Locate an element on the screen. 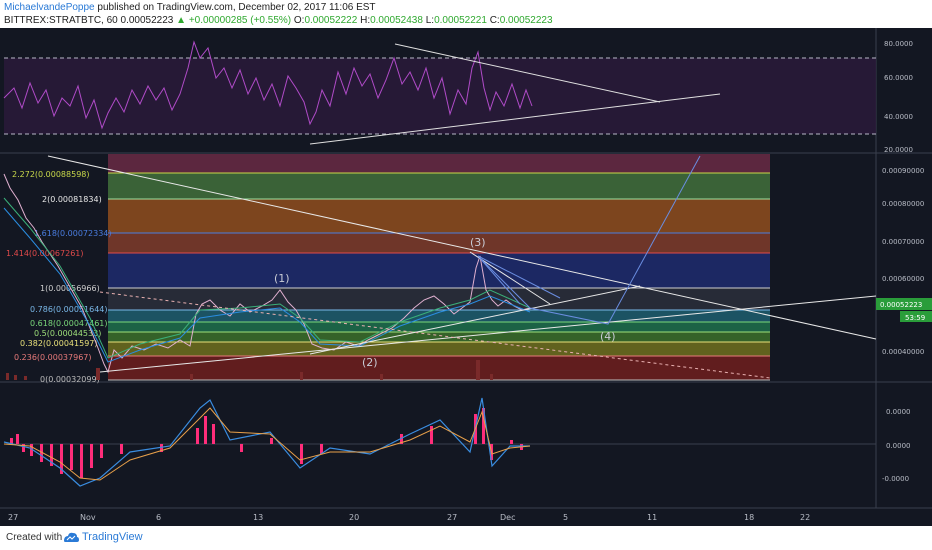 This screenshot has height=550, width=932. last-price: 0.00052223 is located at coordinates (147, 20).